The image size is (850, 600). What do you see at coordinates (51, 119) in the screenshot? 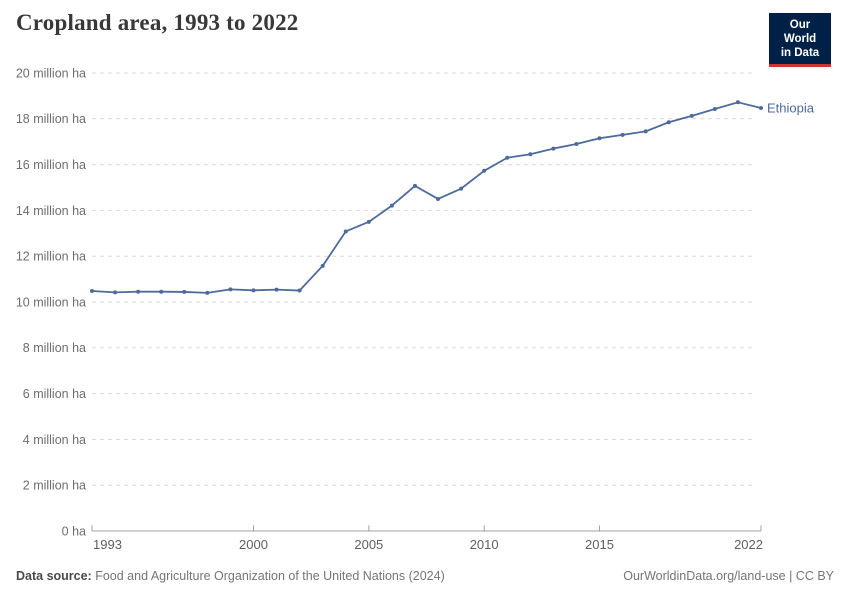
I see `y-axis-tick-label: 18 million ha` at bounding box center [51, 119].